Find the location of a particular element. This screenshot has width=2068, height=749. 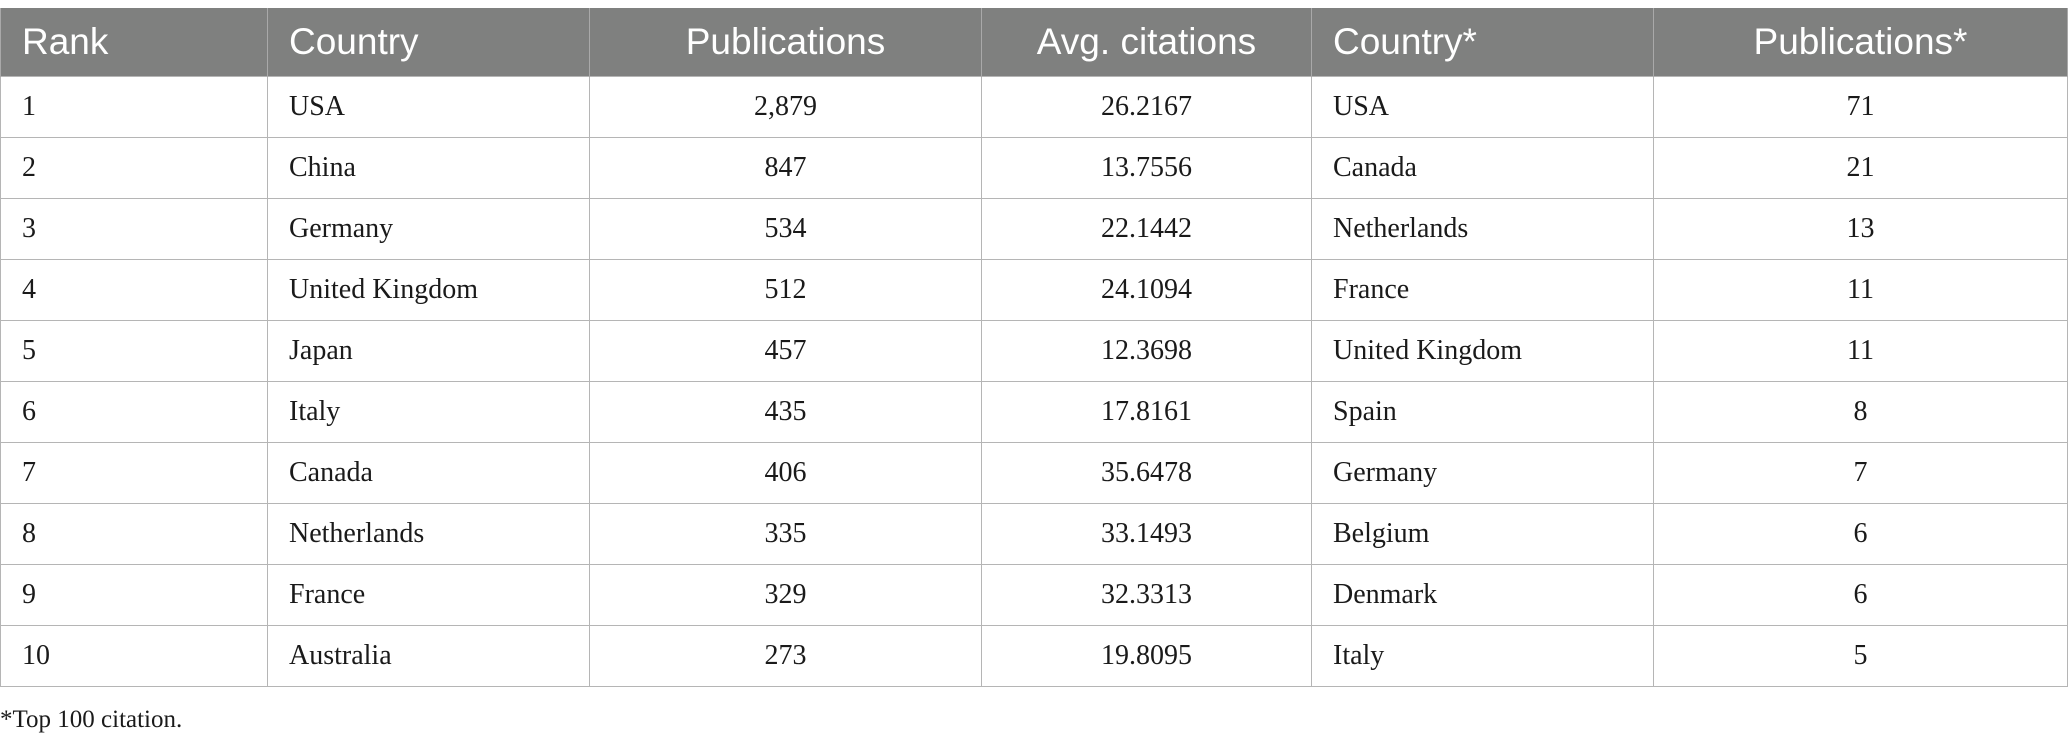

publications-top100-cell: 13 is located at coordinates (1860, 229).